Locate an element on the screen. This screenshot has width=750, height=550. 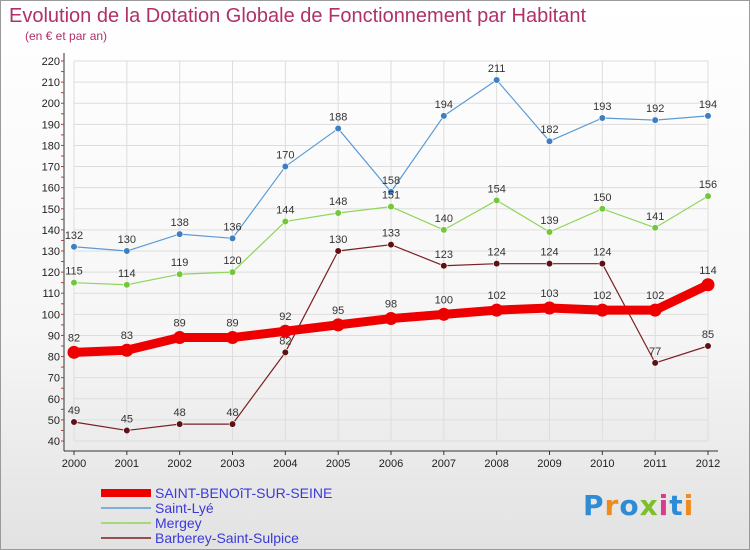
data-label: 140 is located at coordinates (444, 219).